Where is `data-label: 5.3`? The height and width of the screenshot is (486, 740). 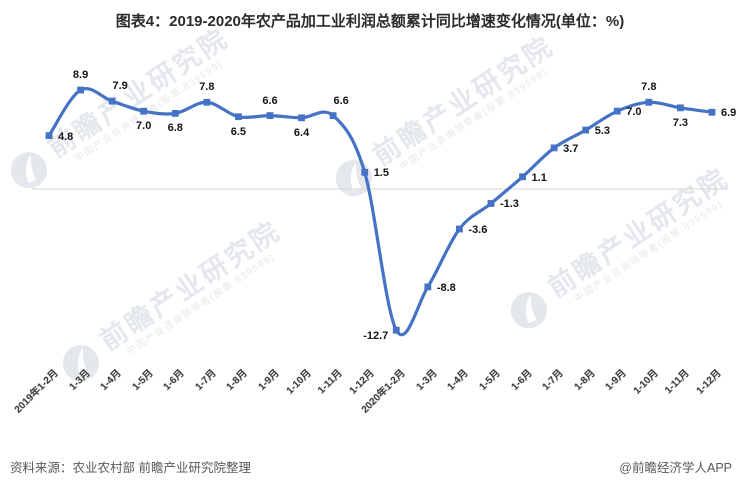
data-label: 5.3 is located at coordinates (602, 131).